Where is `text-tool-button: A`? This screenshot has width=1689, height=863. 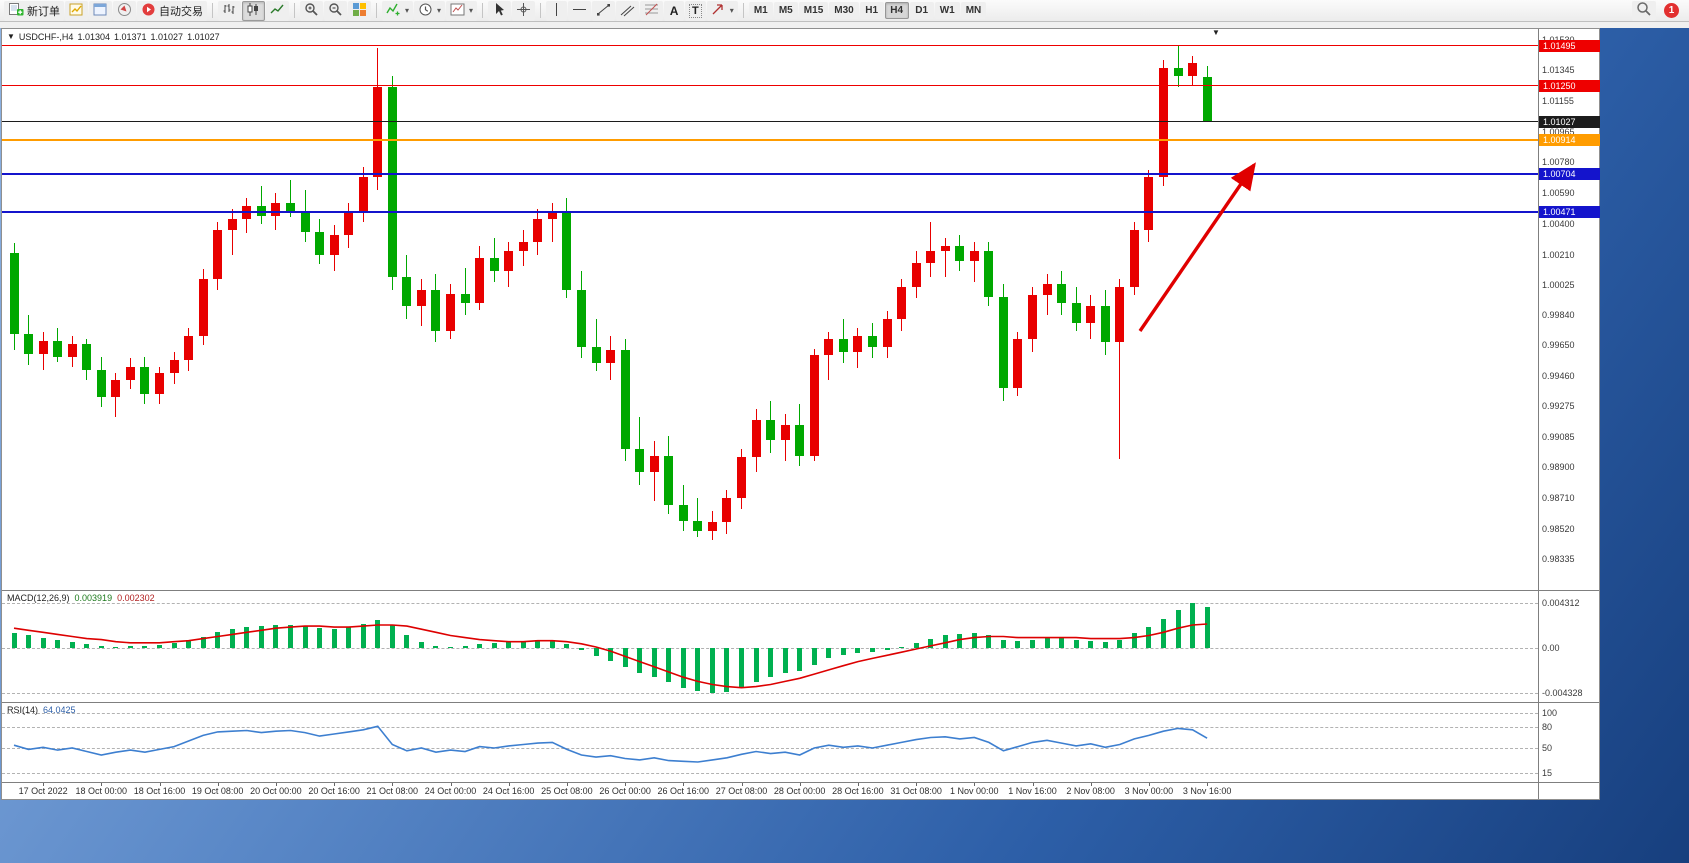 text-tool-button: A is located at coordinates (674, 10).